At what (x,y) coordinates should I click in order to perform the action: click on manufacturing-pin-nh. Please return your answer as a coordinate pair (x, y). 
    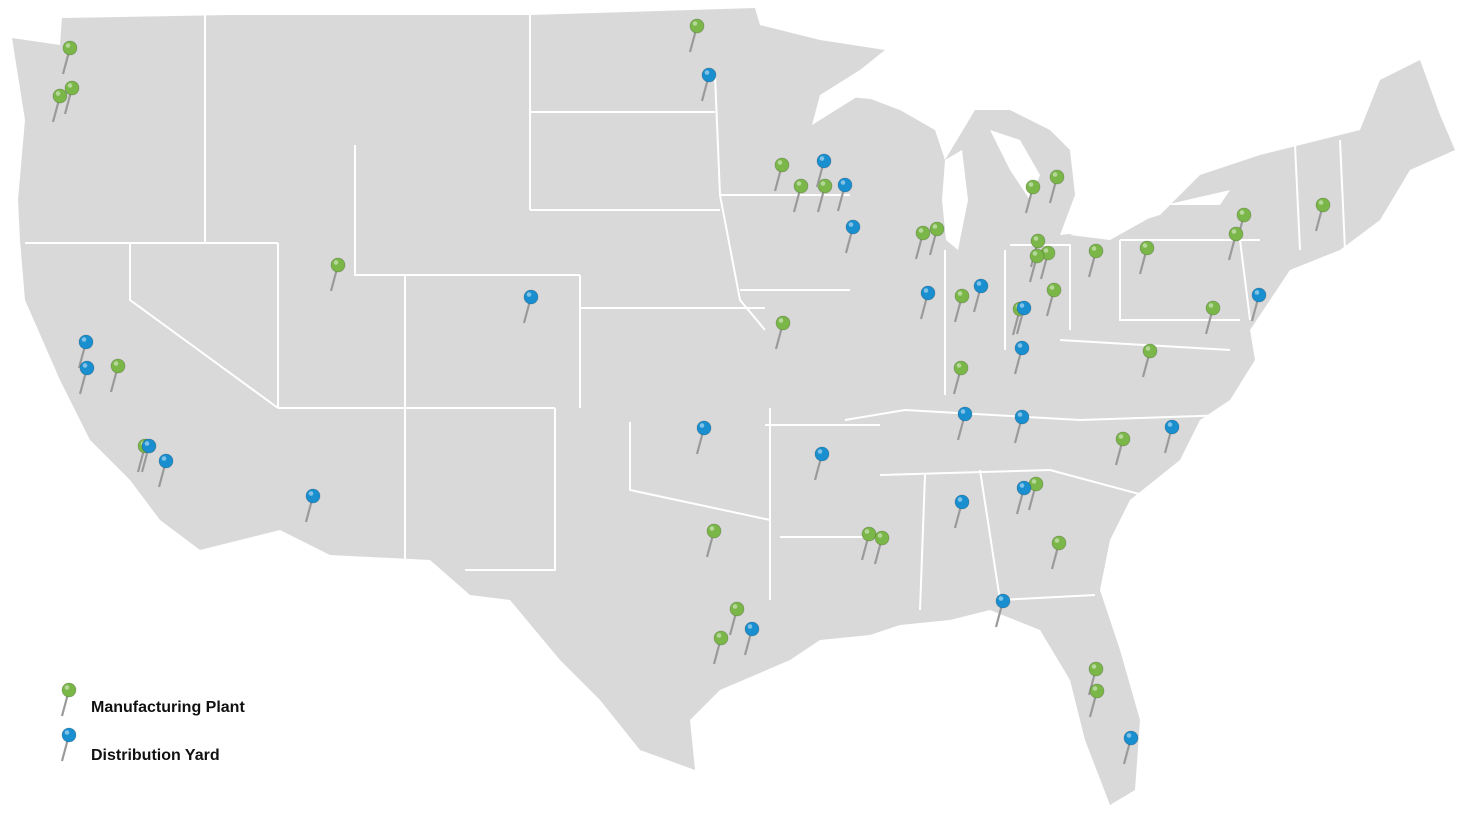
    Looking at the image, I should click on (1322, 214).